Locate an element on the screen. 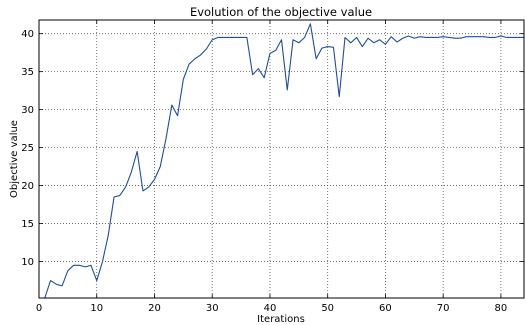 This screenshot has width=525, height=325. y-tick-label: 15 is located at coordinates (27, 224).